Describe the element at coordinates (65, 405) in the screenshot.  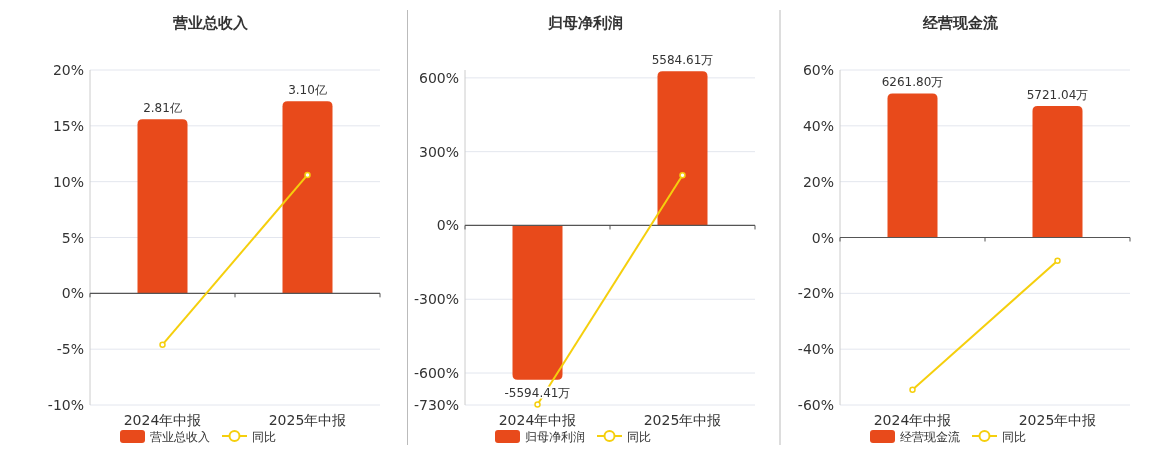
I see `y-tick-label: -10%` at that location.